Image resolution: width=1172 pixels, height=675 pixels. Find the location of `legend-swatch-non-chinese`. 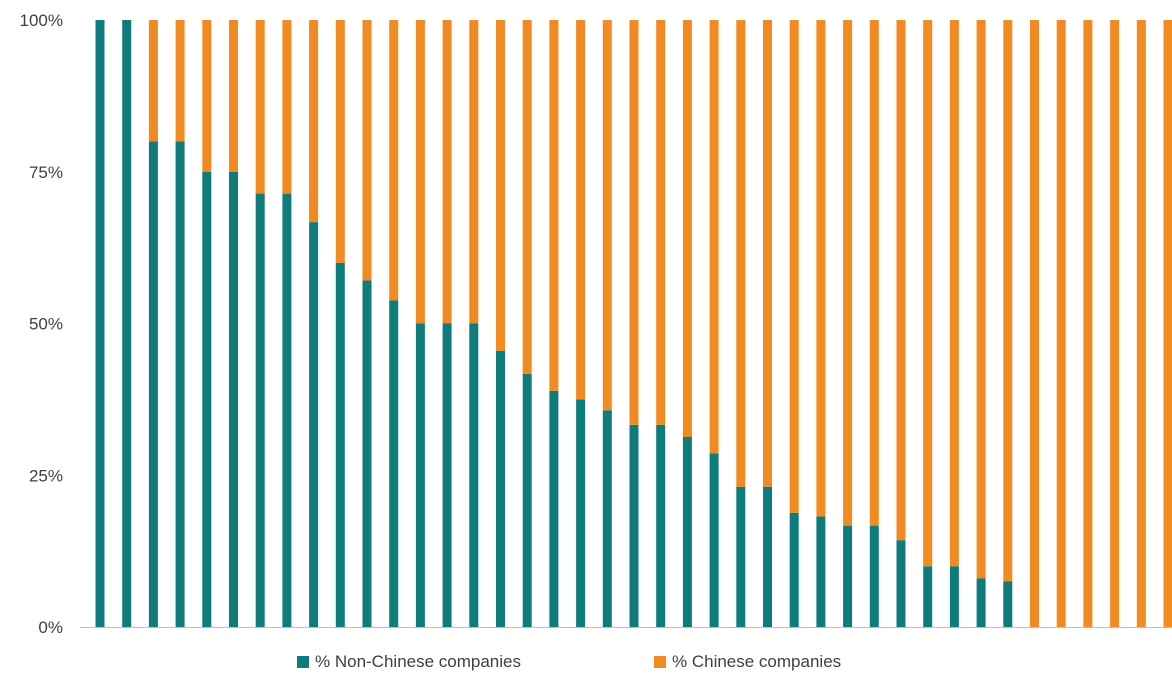

legend-swatch-non-chinese is located at coordinates (303, 662).